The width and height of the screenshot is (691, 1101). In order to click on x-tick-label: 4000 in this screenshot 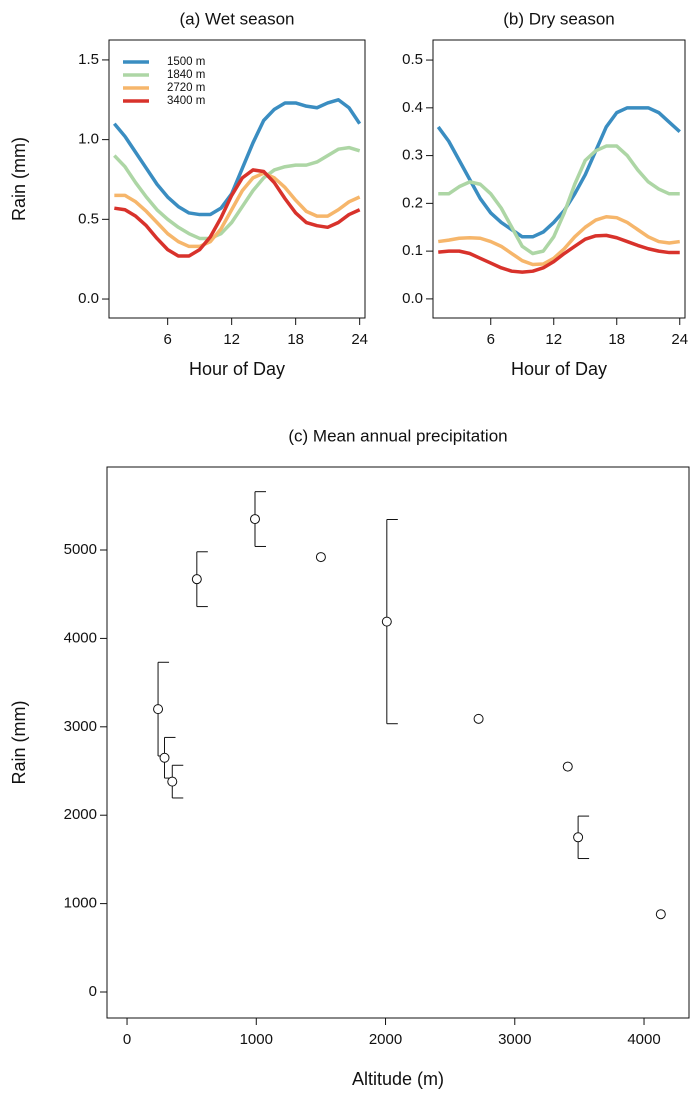, I will do `click(643, 1039)`.